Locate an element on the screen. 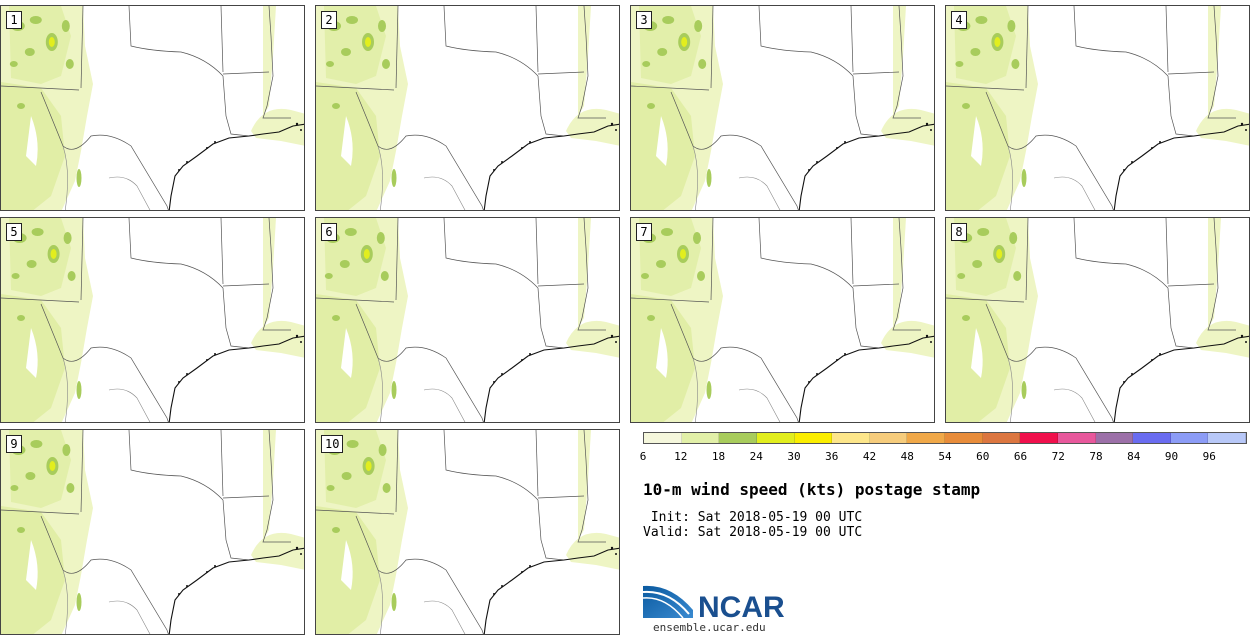 The height and width of the screenshot is (635, 1260). member-number-label: 3 is located at coordinates (644, 20).